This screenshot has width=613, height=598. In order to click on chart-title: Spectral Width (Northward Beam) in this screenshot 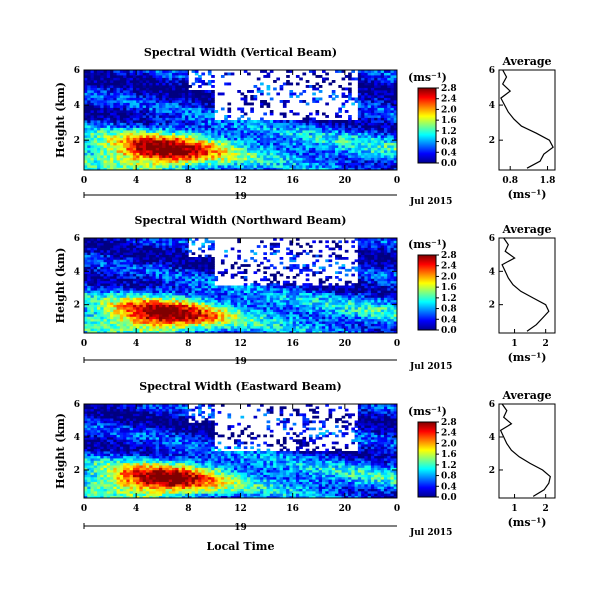, I will do `click(241, 220)`.